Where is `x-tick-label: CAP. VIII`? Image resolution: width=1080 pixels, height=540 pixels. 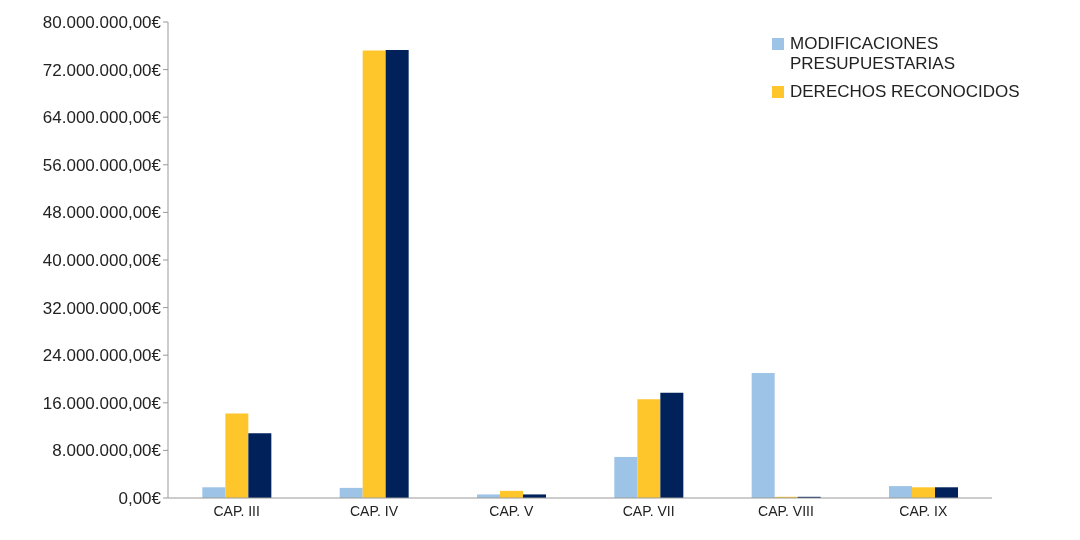 x-tick-label: CAP. VIII is located at coordinates (786, 510).